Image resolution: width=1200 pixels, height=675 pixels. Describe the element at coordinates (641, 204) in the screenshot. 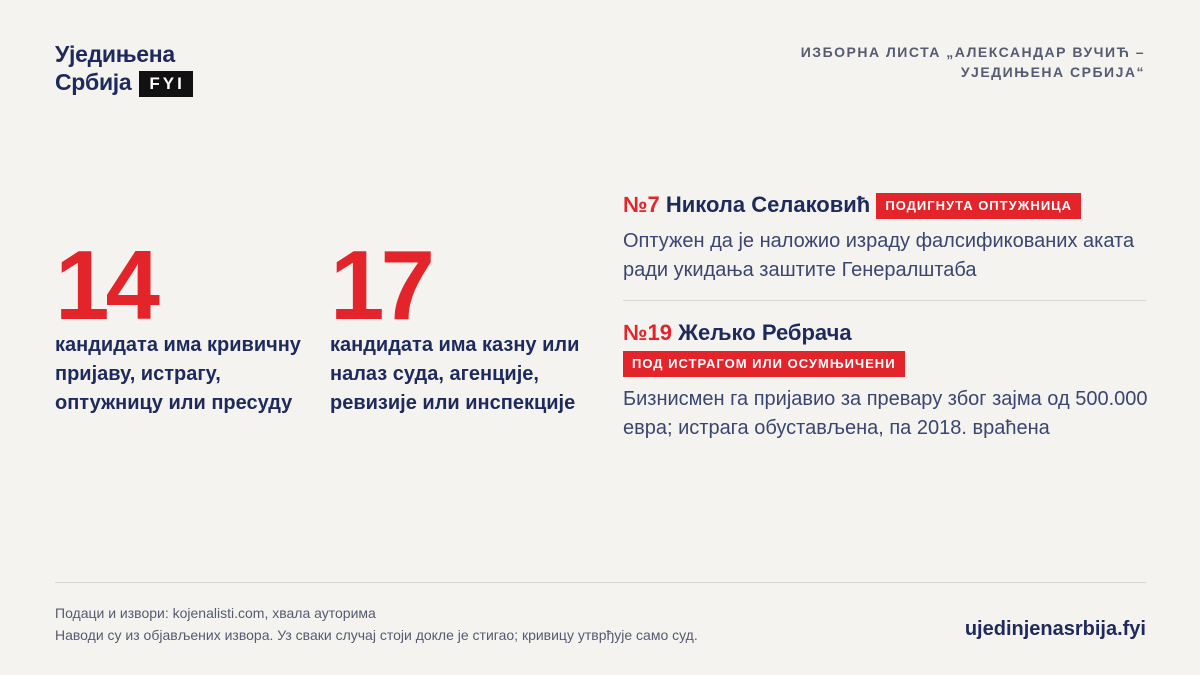

I see `candidate-number: №7` at that location.